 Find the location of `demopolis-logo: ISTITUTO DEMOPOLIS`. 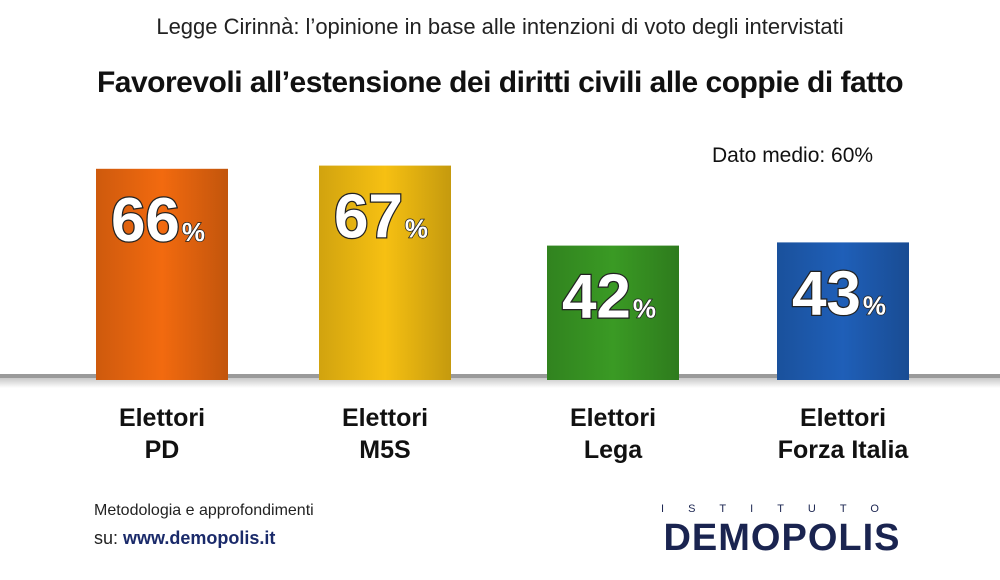

demopolis-logo: ISTITUTO DEMOPOLIS is located at coordinates (782, 533).